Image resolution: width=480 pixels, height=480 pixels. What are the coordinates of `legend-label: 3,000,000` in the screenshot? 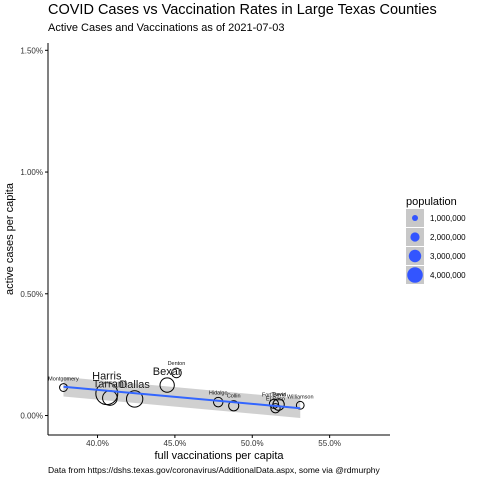 It's located at (448, 256).